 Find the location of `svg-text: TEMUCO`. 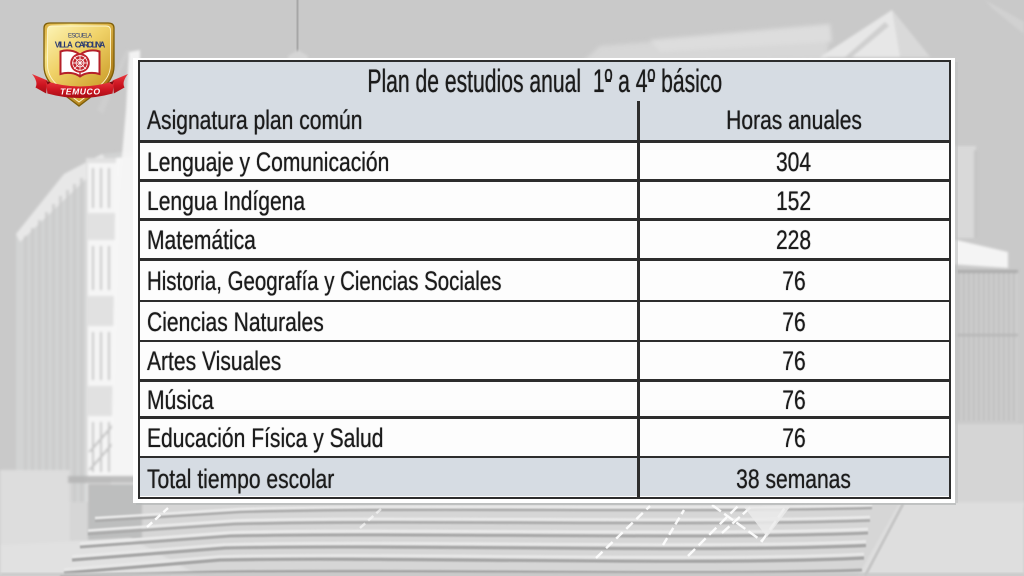

svg-text: TEMUCO is located at coordinates (80, 92).